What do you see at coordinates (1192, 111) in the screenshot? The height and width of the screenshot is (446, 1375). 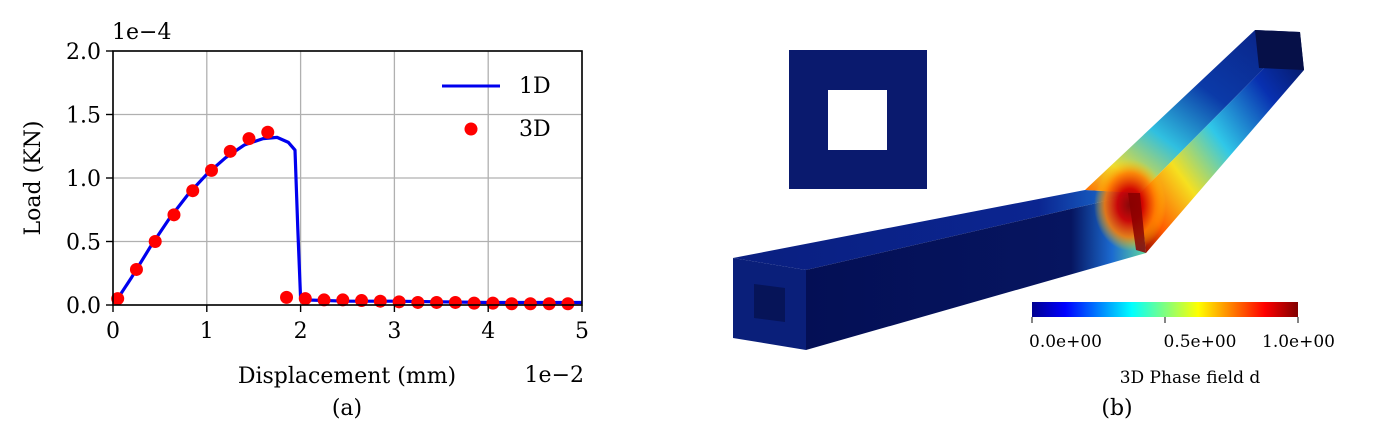 I see `arm-top-face` at bounding box center [1192, 111].